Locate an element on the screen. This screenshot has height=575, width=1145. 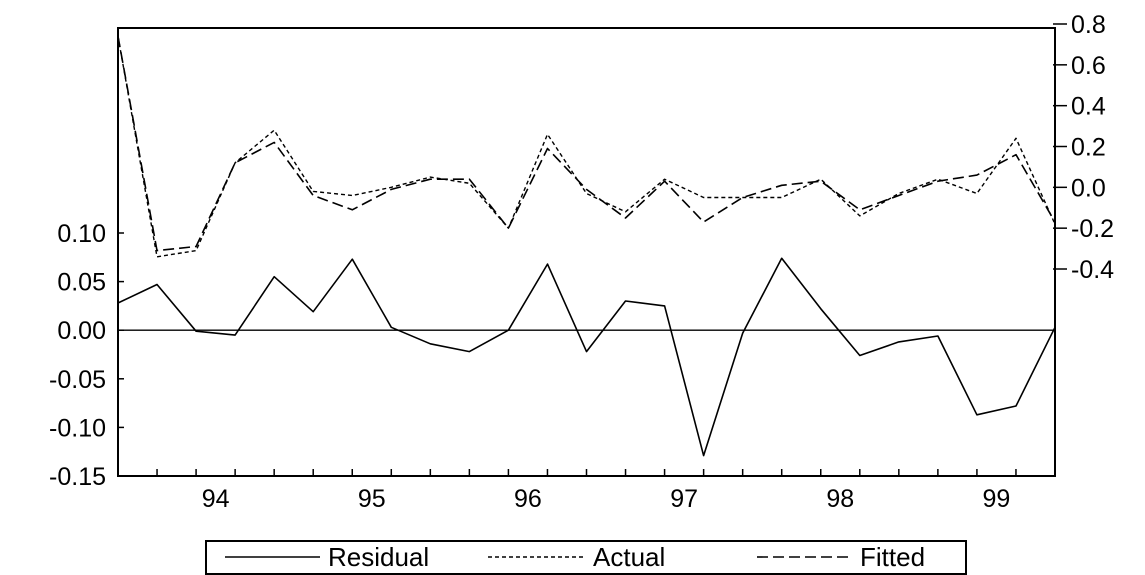
right-axis: 0.8 0.6 0.4 0.2 0.0 -0.2 -0.4 is located at coordinates (1083, 147).